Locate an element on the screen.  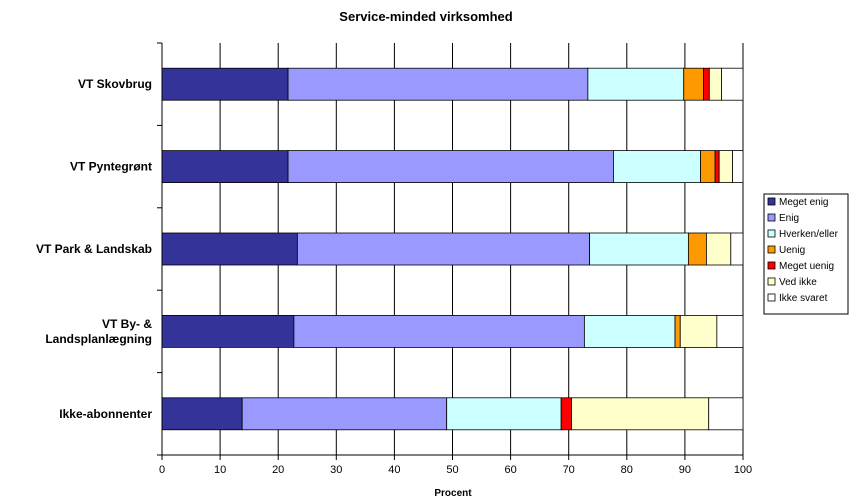
x-tick-label: 40 is located at coordinates (394, 470).